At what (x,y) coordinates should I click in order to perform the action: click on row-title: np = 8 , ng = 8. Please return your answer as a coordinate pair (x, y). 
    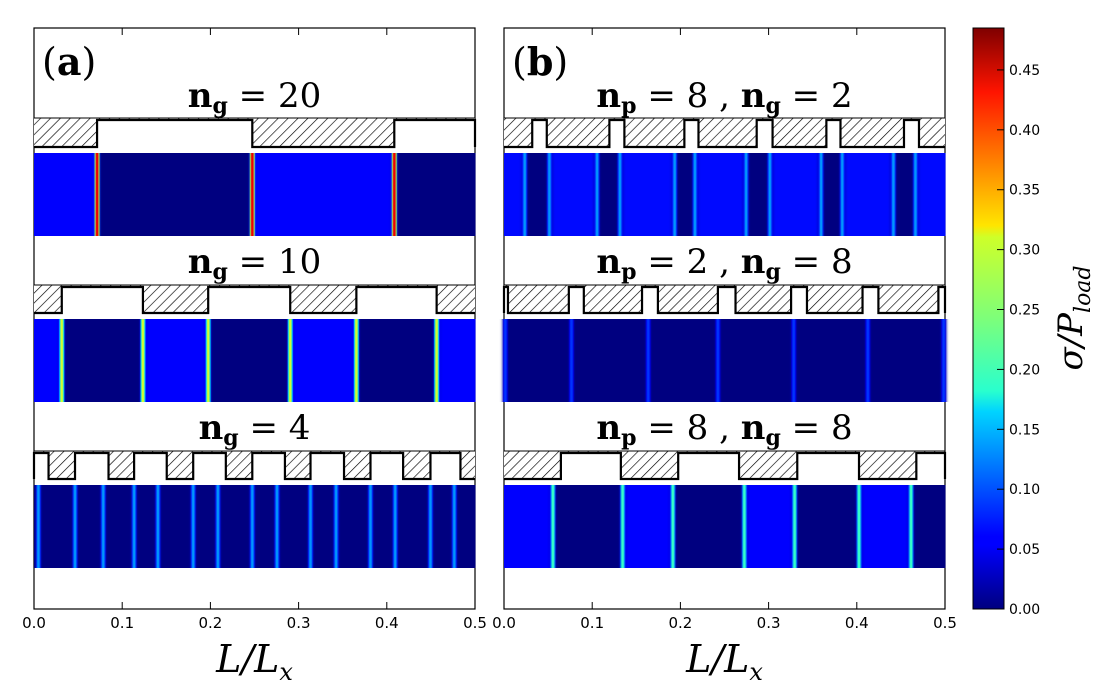
    Looking at the image, I should click on (724, 429).